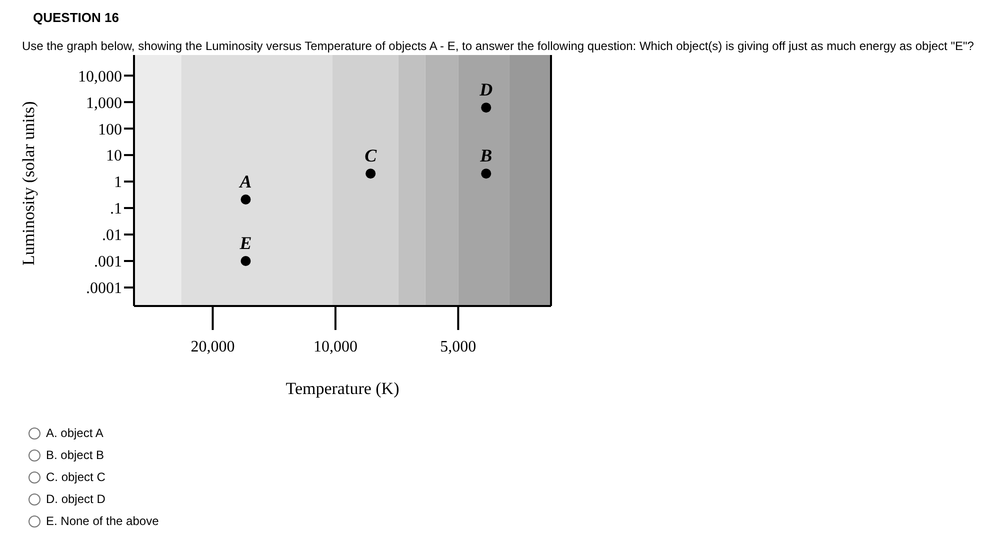 Image resolution: width=992 pixels, height=548 pixels. Describe the element at coordinates (245, 243) in the screenshot. I see `annotation: E` at that location.